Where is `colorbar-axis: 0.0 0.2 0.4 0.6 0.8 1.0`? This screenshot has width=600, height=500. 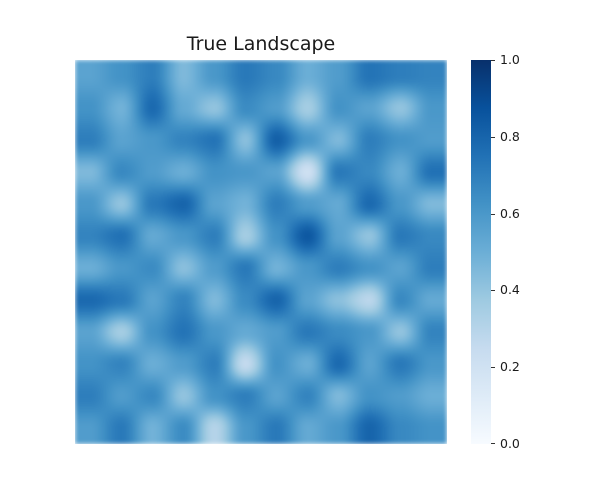
colorbar-axis: 0.0 0.2 0.4 0.6 0.8 1.0 is located at coordinates (521, 252).